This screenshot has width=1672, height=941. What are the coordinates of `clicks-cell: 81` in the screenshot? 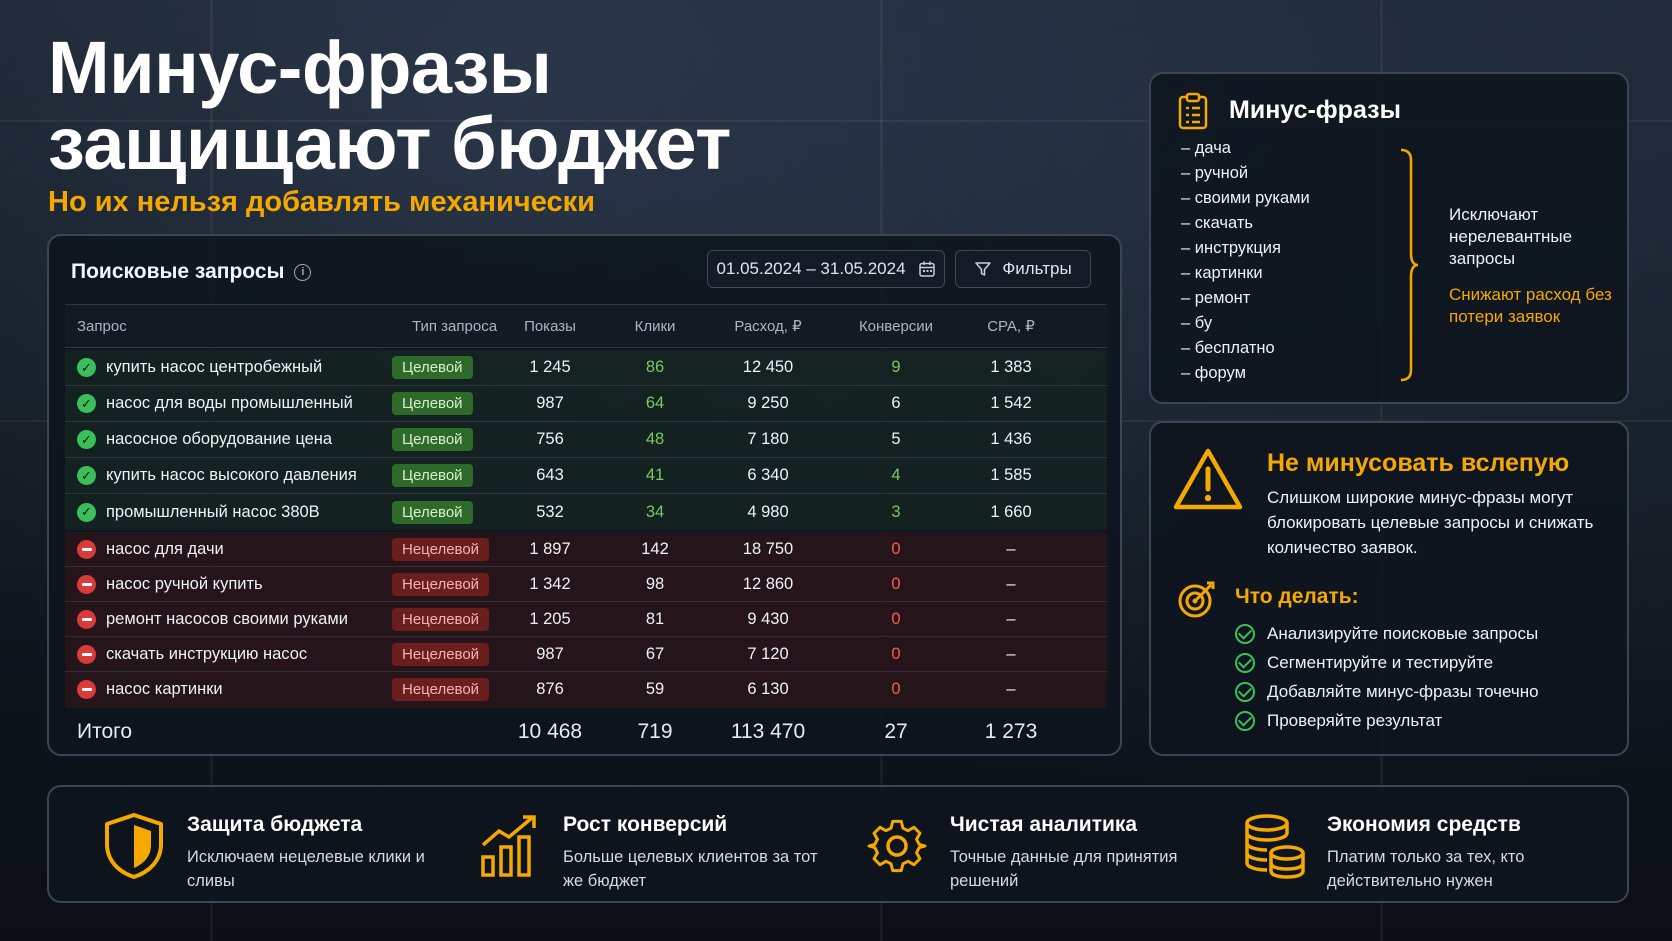 It's located at (655, 618).